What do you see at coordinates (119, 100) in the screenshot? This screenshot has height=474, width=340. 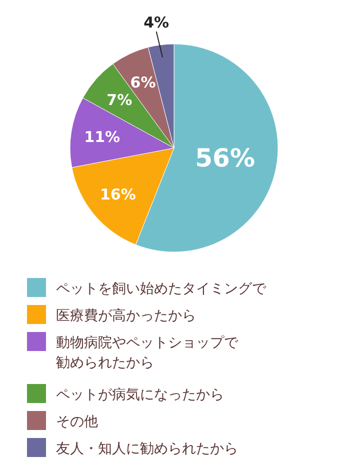 I see `data-label: 7%` at bounding box center [119, 100].